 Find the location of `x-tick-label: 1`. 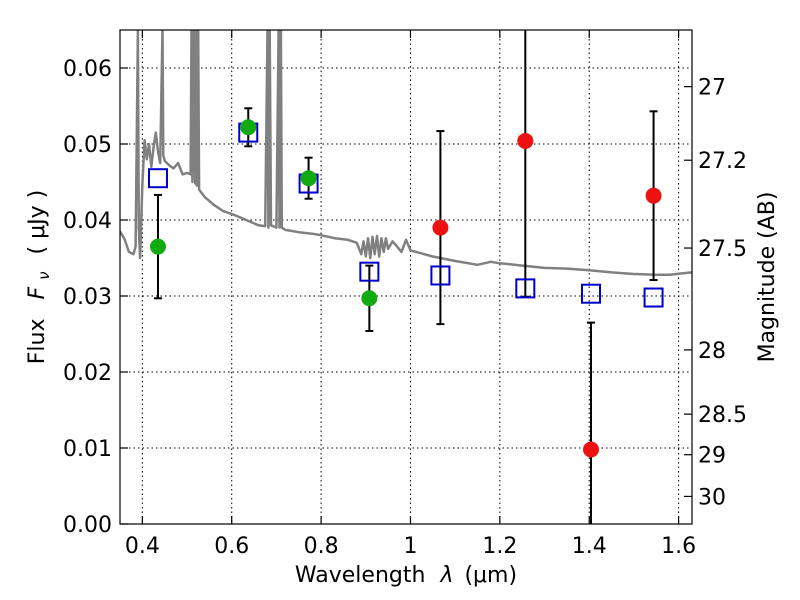

x-tick-label: 1 is located at coordinates (410, 546).